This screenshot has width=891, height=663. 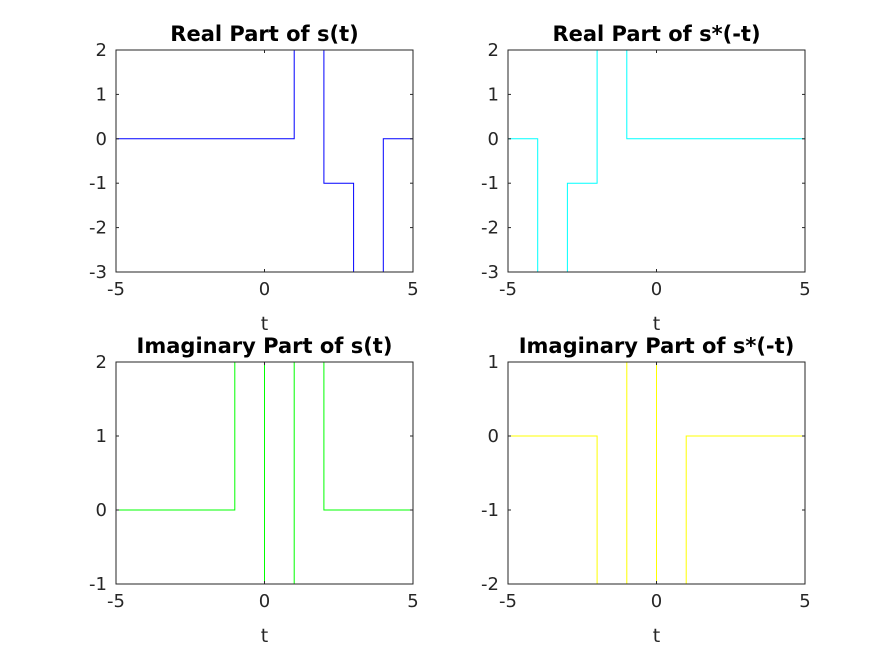 What do you see at coordinates (264, 34) in the screenshot?
I see `chart-title: Real Part of s(t)` at bounding box center [264, 34].